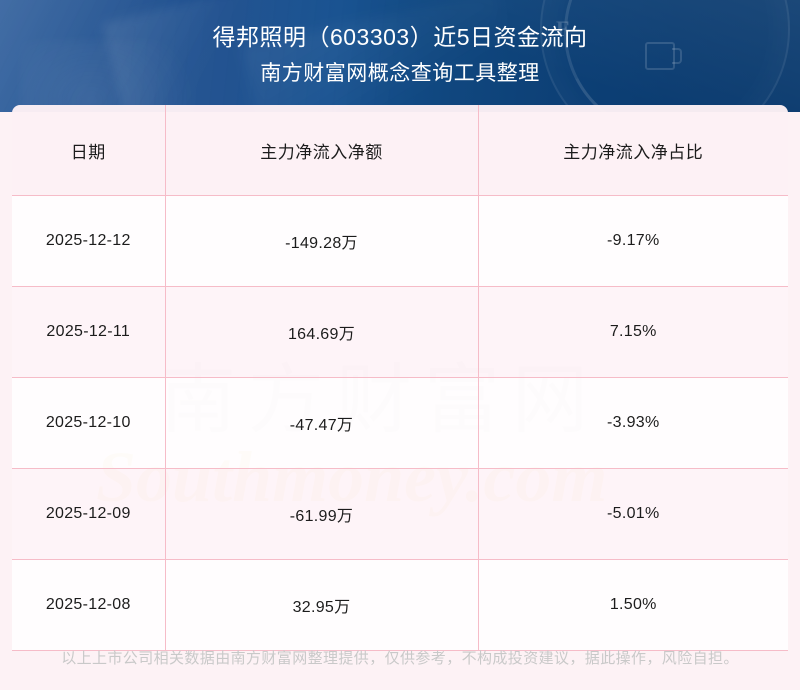 Image resolution: width=800 pixels, height=690 pixels. I want to click on table-row: 2025-12-12 -149.28万 -9.17%, so click(400, 241).